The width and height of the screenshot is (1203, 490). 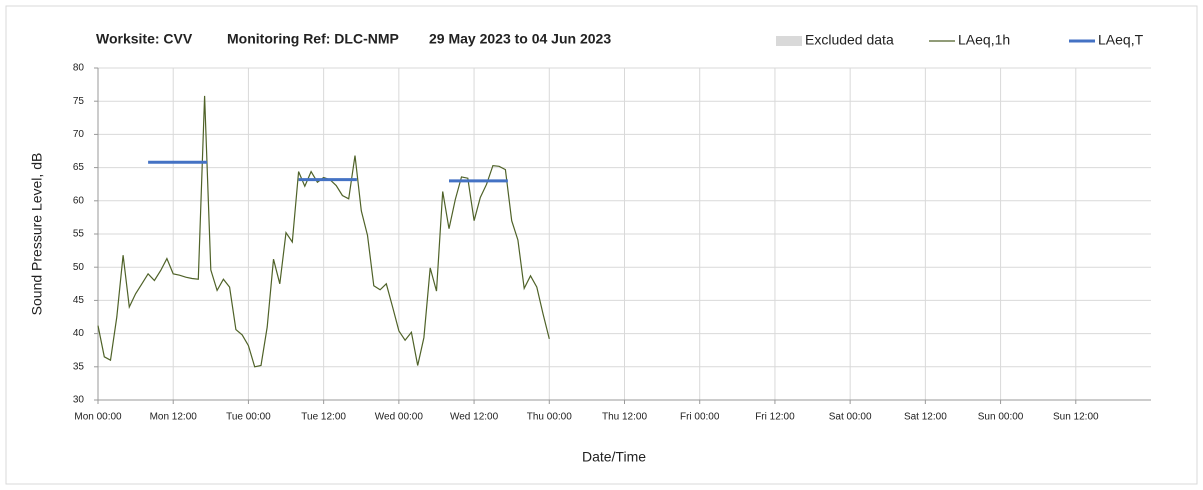 What do you see at coordinates (79, 300) in the screenshot?
I see `y-tick-label: 45` at bounding box center [79, 300].